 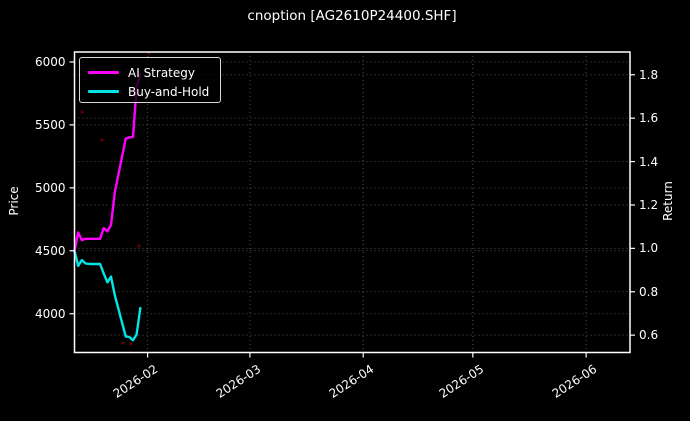 What do you see at coordinates (103, 91) in the screenshot?
I see `legend-line-sample-buy-and-hold` at bounding box center [103, 91].